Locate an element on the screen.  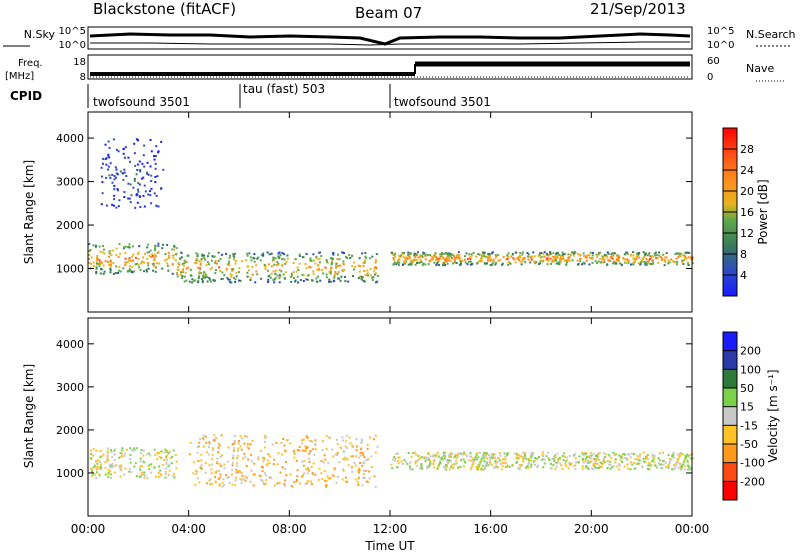
colorbar-tick-label: 4 is located at coordinates (743, 275).